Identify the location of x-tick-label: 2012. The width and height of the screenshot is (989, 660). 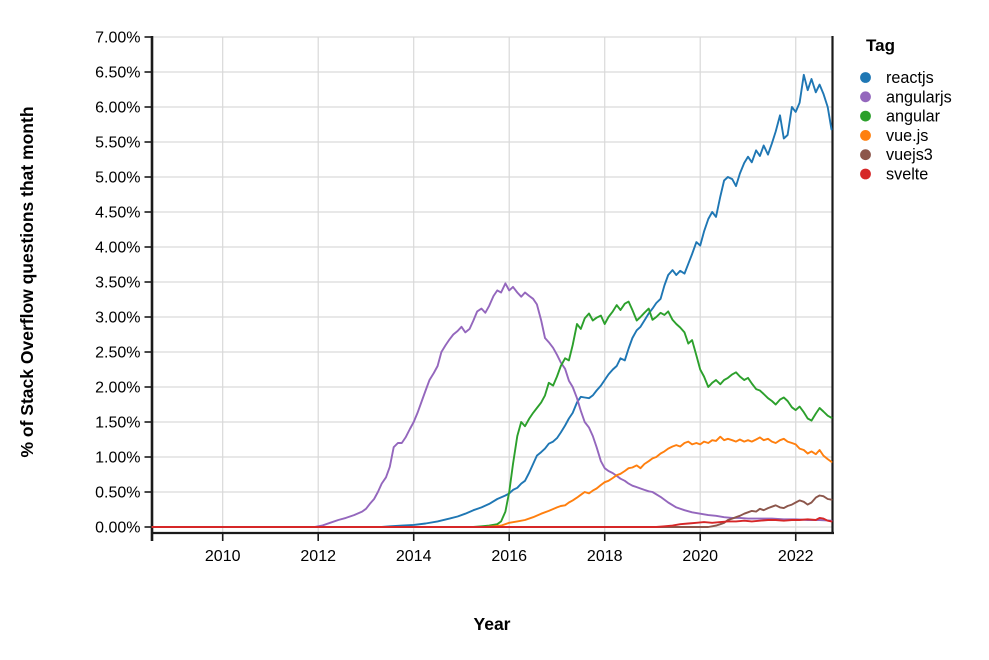
(318, 556).